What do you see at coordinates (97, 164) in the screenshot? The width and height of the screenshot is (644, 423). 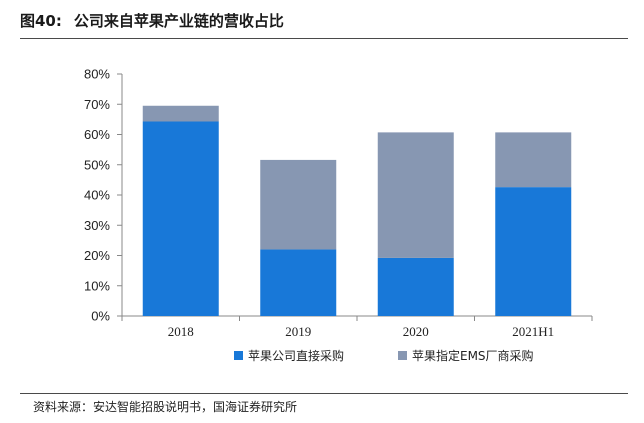 I see `y-tick-label: 50%` at bounding box center [97, 164].